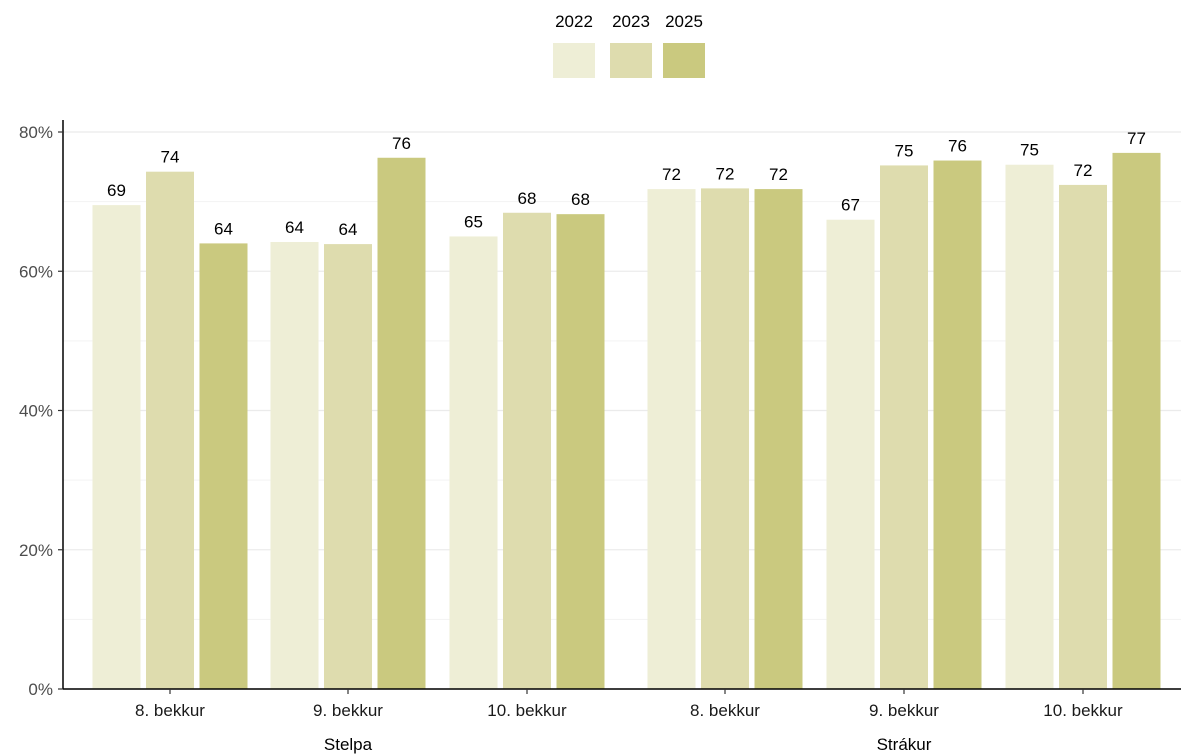 This screenshot has width=1181, height=756. Describe the element at coordinates (36, 550) in the screenshot. I see `y-tick-label: 20%` at that location.